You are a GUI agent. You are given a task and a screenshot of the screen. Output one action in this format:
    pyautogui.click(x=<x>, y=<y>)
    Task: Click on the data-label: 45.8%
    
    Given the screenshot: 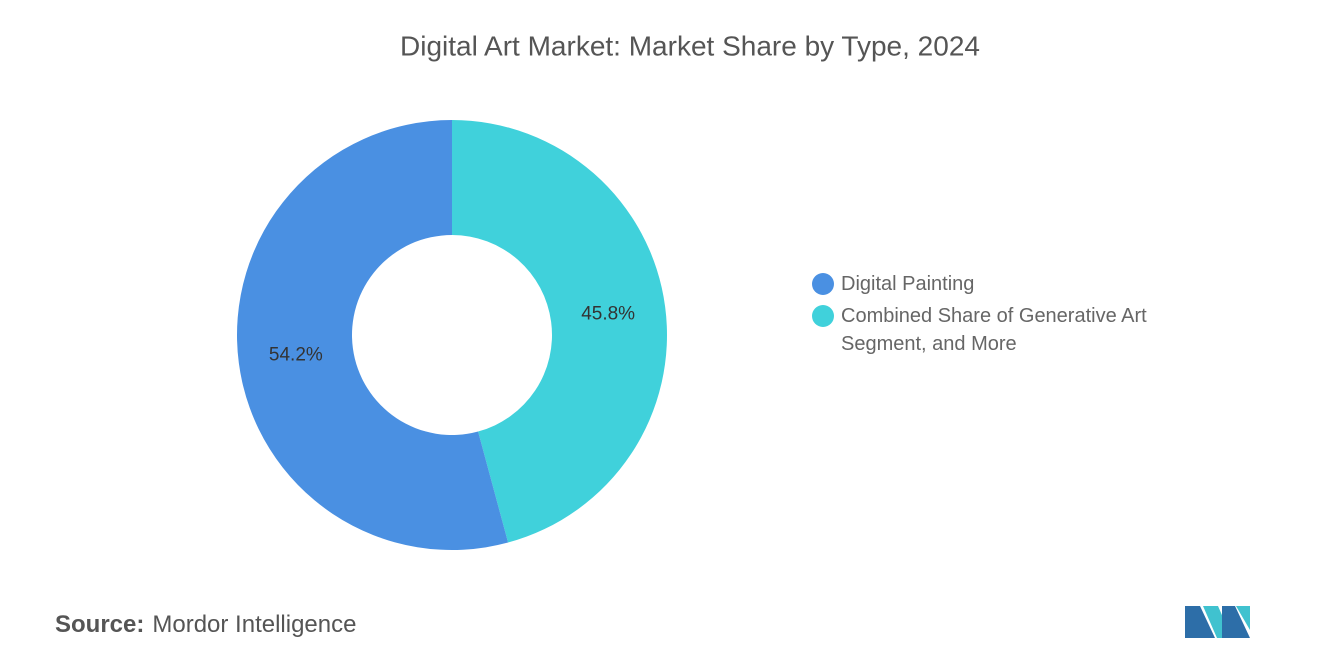 What is the action you would take?
    pyautogui.click(x=608, y=313)
    